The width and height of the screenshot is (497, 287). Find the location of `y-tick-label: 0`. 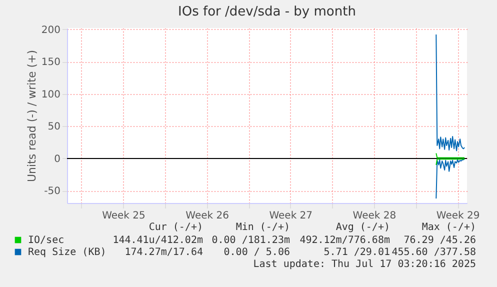

y-tick-label: 0 is located at coordinates (57, 159).